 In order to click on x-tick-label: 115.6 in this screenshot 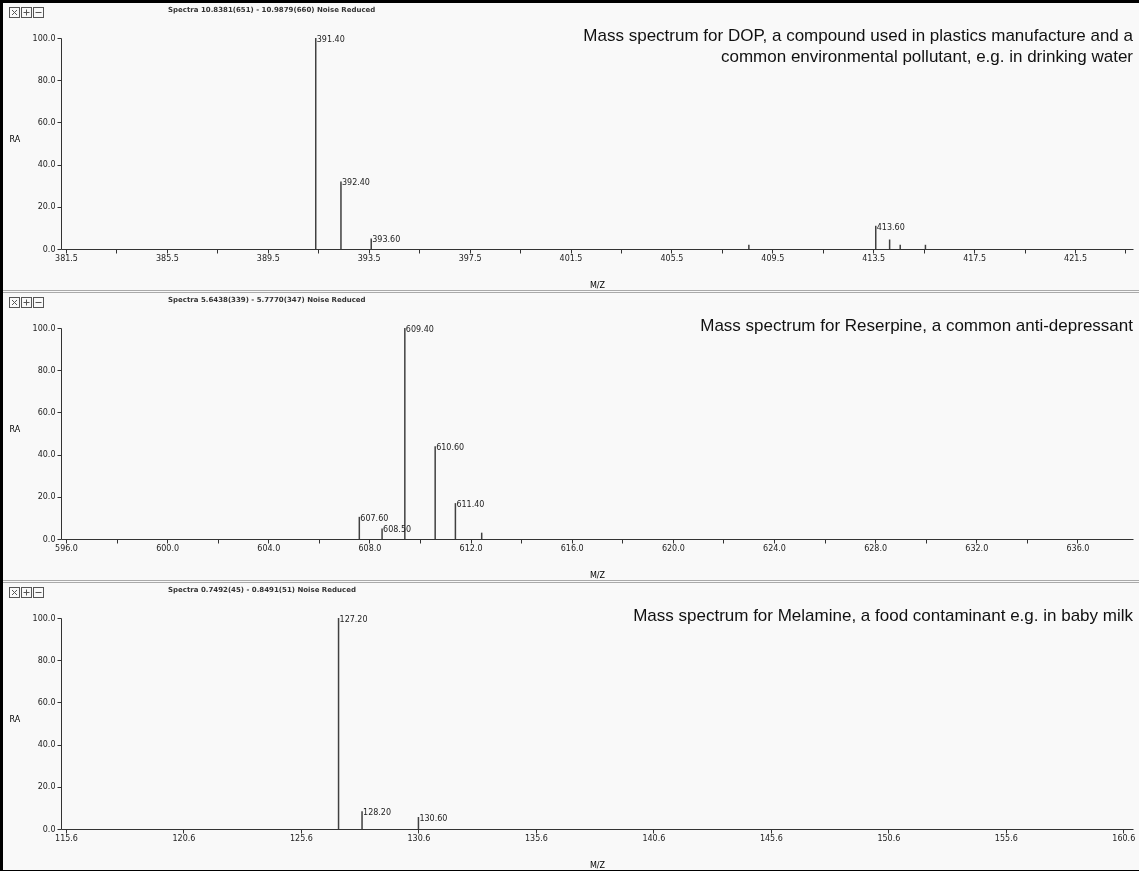, I will do `click(66, 838)`.